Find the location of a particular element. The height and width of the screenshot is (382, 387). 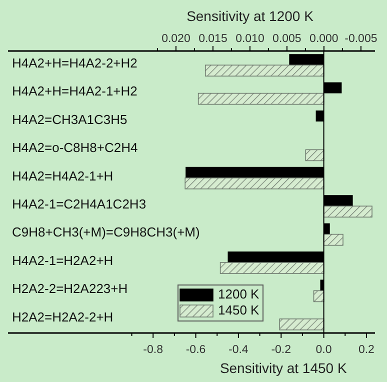

x2-axis-title: Sensitivity at 1200 K is located at coordinates (250, 16).